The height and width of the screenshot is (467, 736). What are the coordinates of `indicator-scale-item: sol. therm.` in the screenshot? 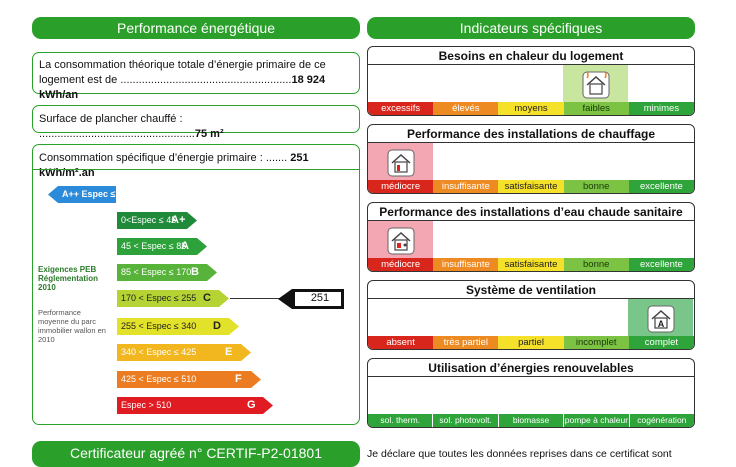 It's located at (401, 420).